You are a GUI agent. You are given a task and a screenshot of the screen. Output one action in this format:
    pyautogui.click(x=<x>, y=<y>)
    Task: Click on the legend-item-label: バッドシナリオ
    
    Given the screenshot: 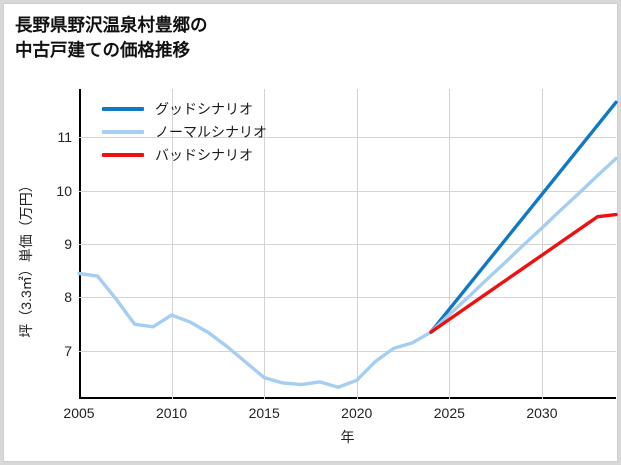 What is the action you would take?
    pyautogui.click(x=204, y=154)
    